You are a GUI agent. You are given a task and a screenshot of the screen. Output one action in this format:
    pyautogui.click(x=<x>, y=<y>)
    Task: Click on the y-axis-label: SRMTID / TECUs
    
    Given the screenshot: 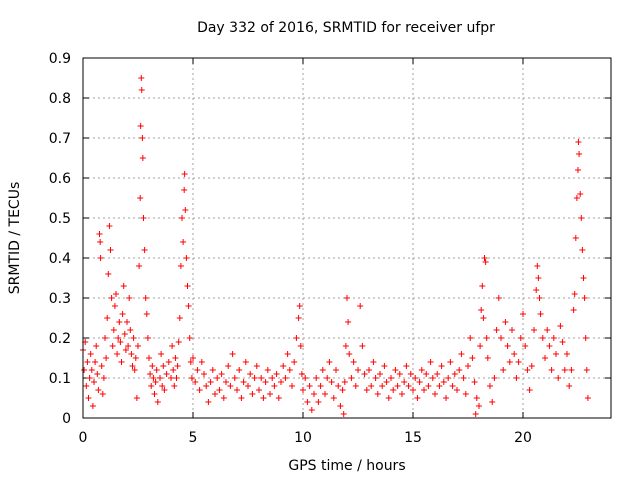 What is the action you would take?
    pyautogui.click(x=15, y=238)
    